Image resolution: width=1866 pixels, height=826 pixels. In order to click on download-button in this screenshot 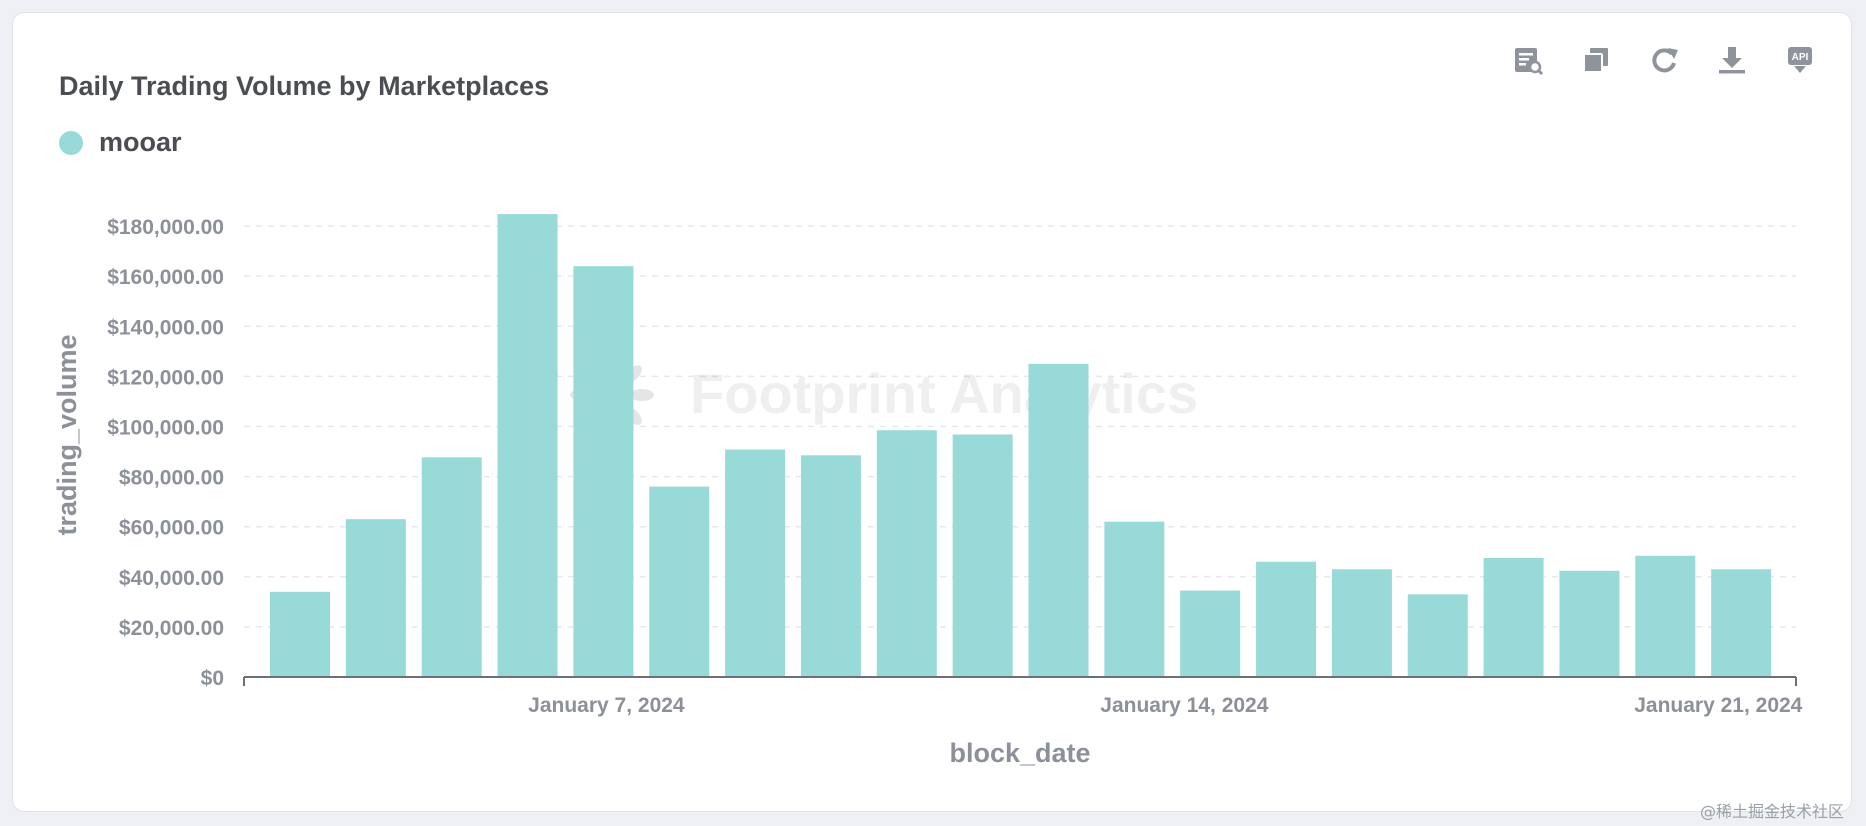, I will do `click(1732, 60)`.